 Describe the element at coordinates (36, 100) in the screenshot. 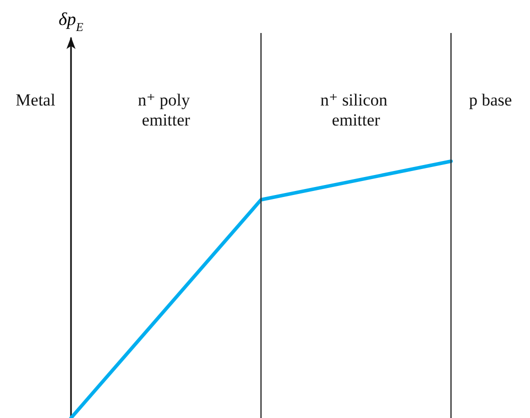

I see `text: Metal` at that location.